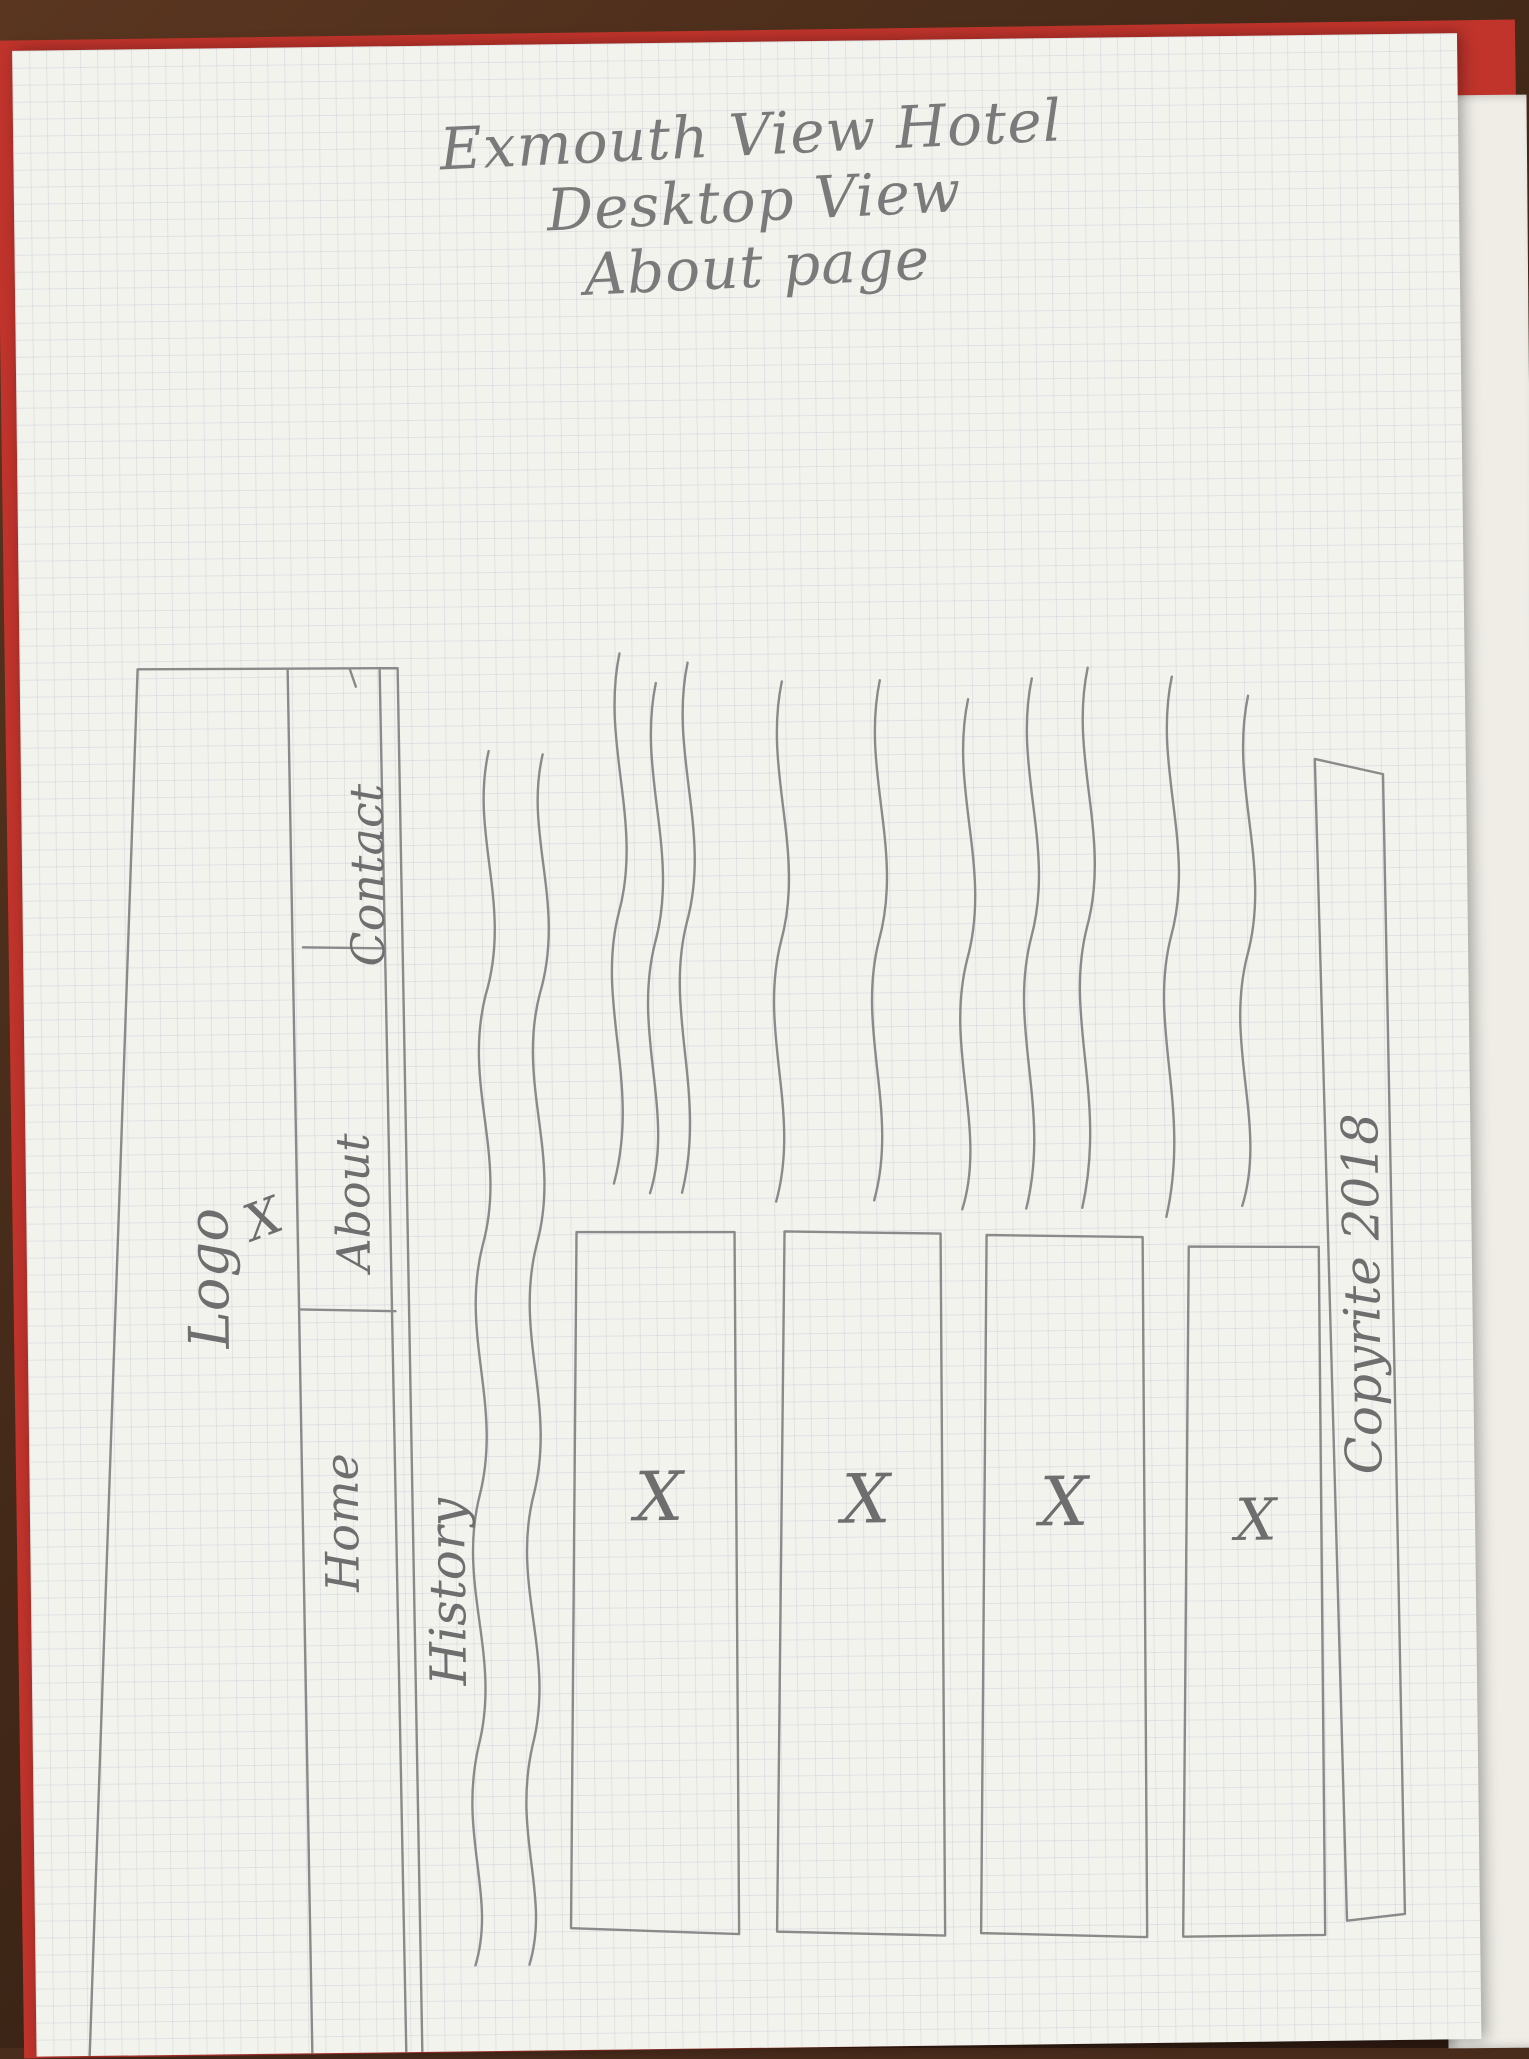 The width and height of the screenshot is (1529, 2059). I want to click on nav-item-about: About, so click(353, 1202).